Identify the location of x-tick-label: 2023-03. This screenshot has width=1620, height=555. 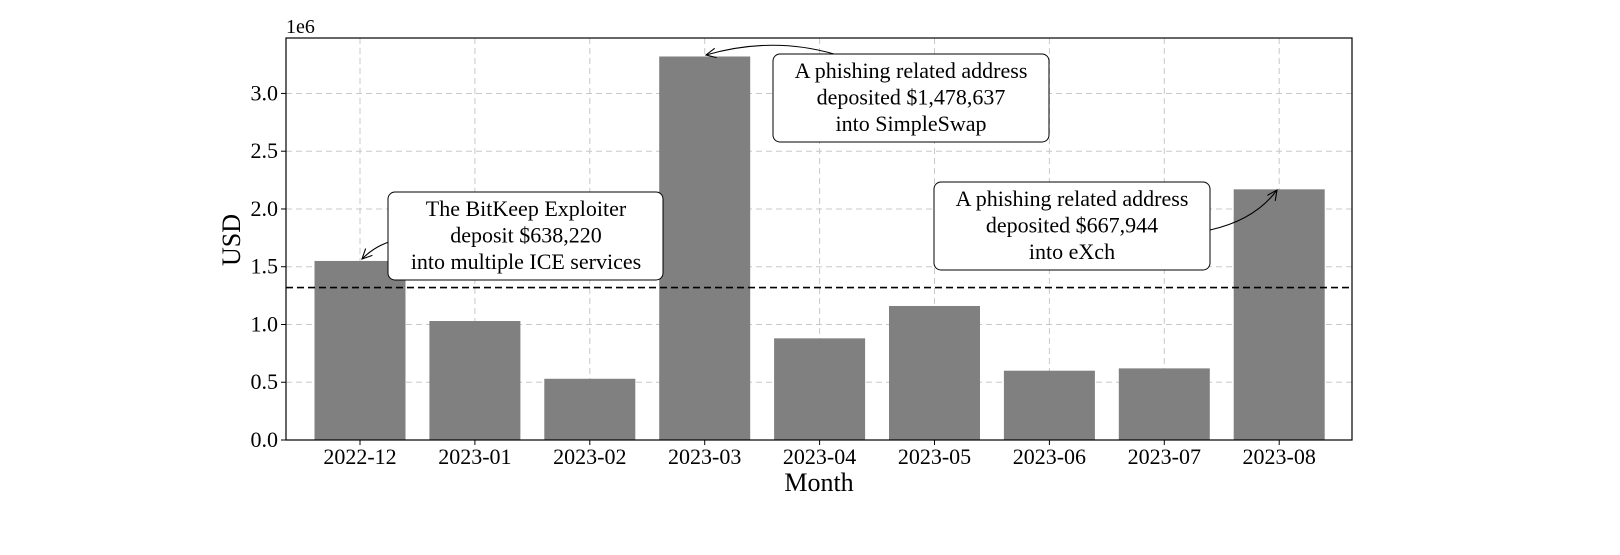
(704, 456).